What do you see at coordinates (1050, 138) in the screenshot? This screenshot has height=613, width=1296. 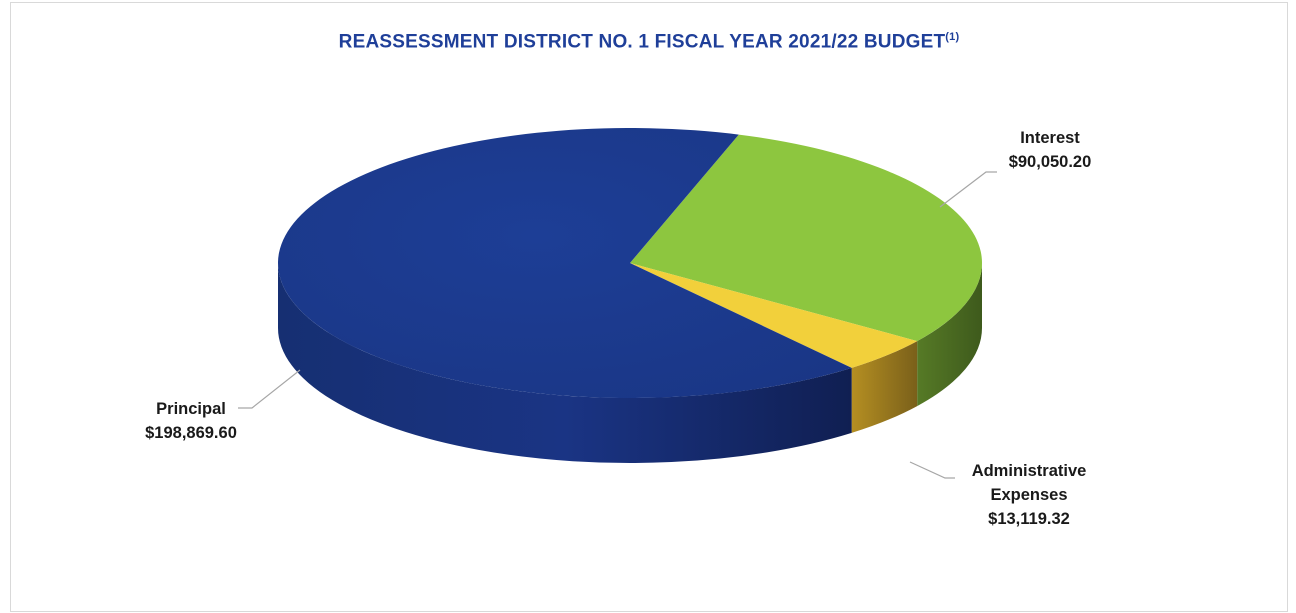 I see `interest-name-label: Interest` at bounding box center [1050, 138].